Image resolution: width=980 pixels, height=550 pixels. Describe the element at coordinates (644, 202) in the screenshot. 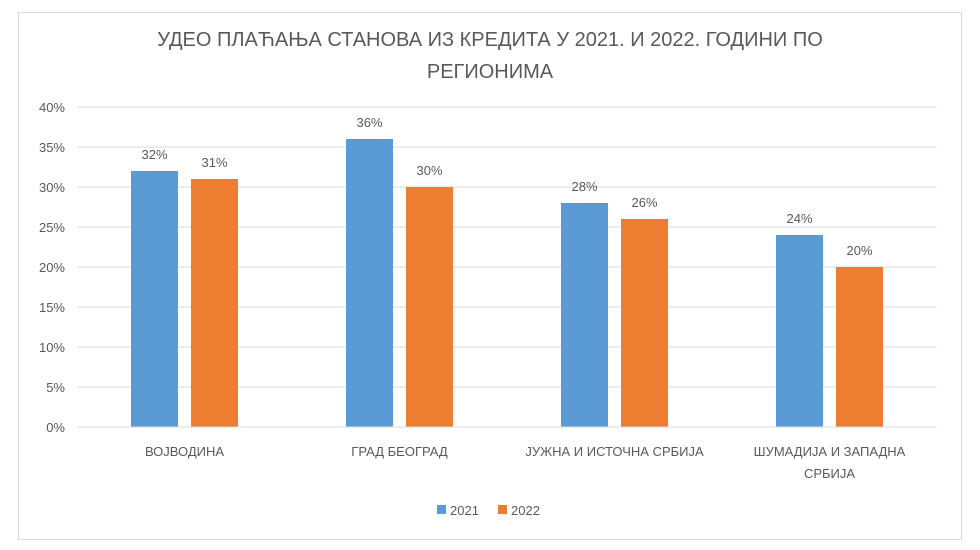

I see `data-label: 26%` at that location.